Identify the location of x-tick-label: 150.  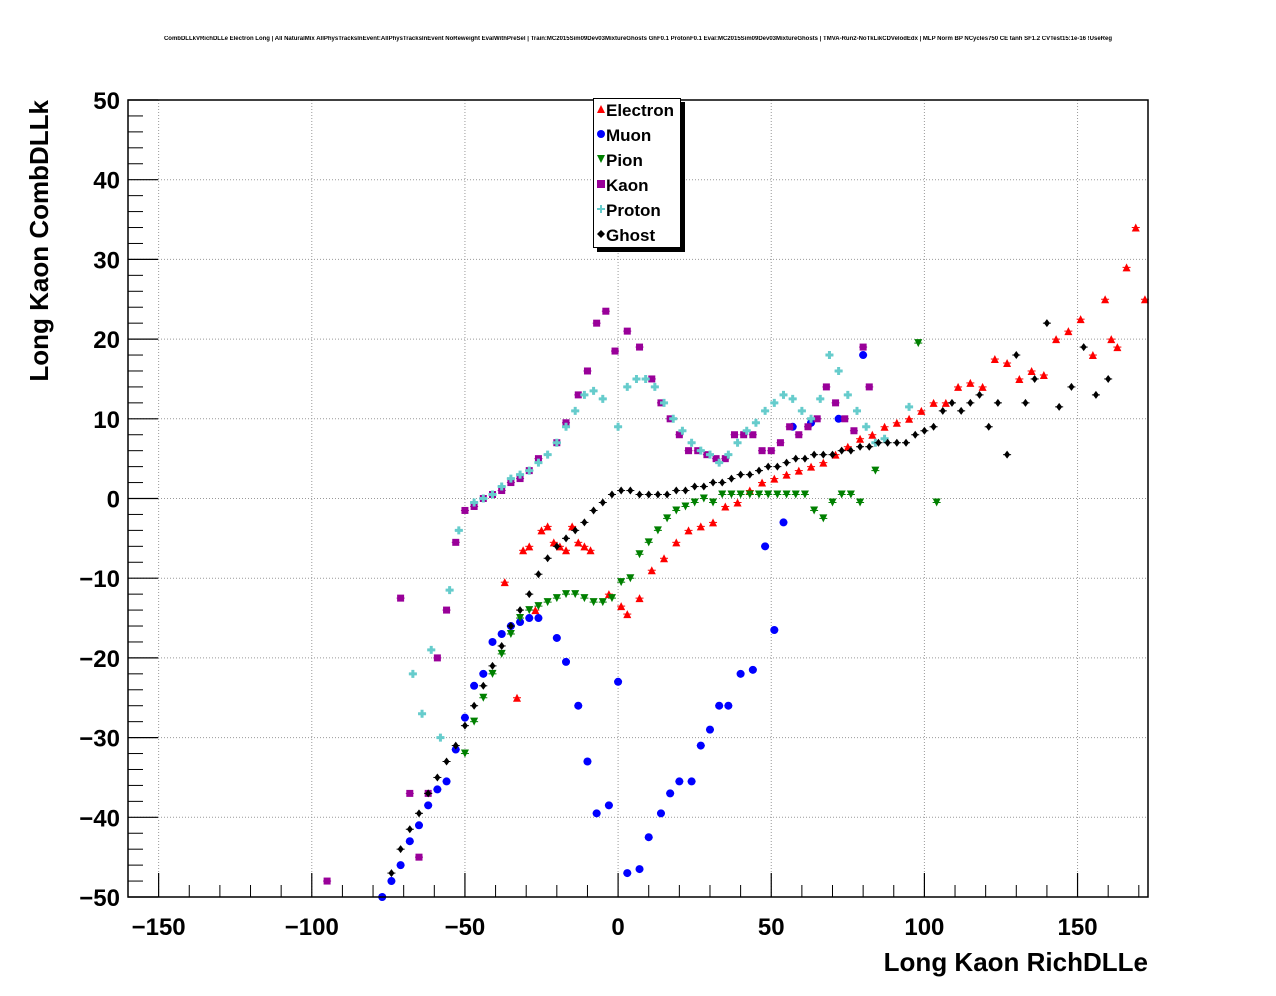
(1078, 927).